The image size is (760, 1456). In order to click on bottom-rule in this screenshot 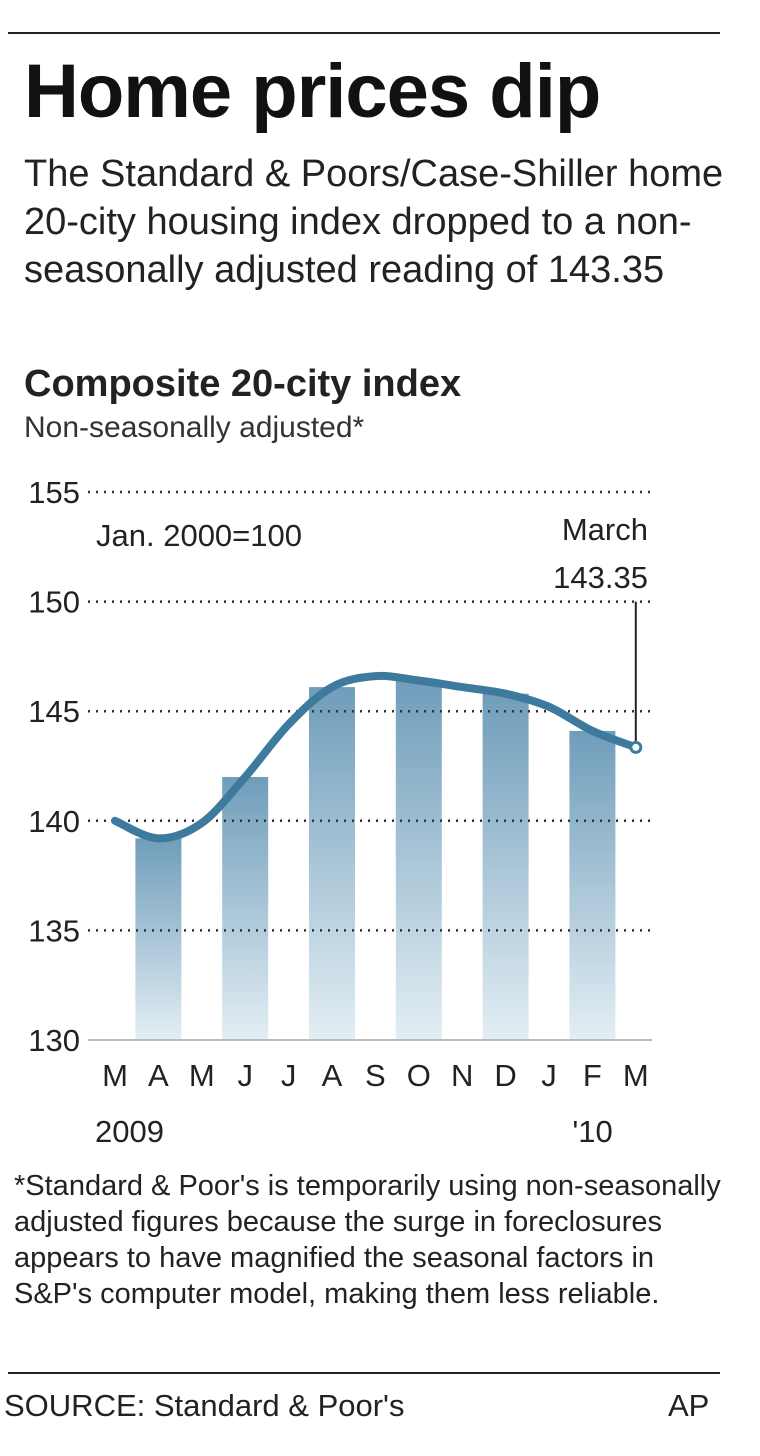, I will do `click(364, 1373)`.